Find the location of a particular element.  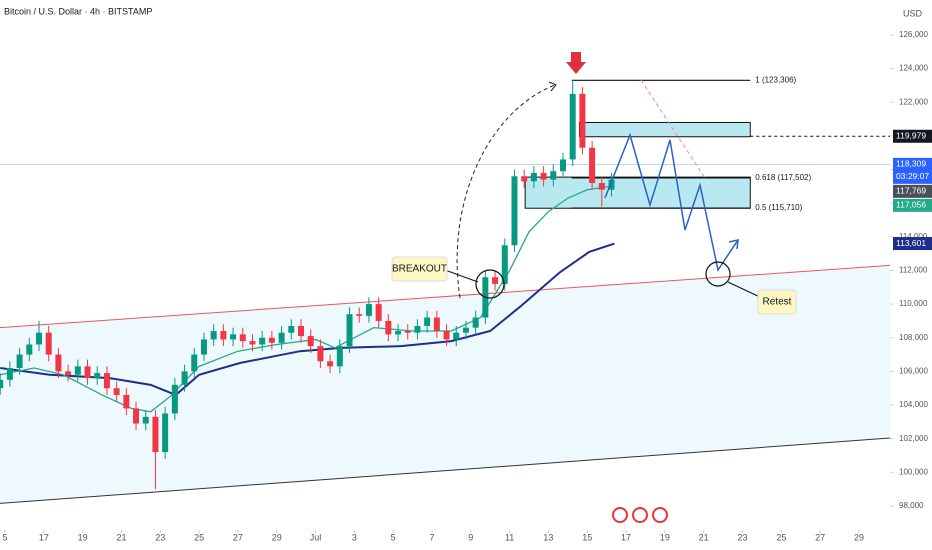

x-tick-label: 15 is located at coordinates (587, 537).